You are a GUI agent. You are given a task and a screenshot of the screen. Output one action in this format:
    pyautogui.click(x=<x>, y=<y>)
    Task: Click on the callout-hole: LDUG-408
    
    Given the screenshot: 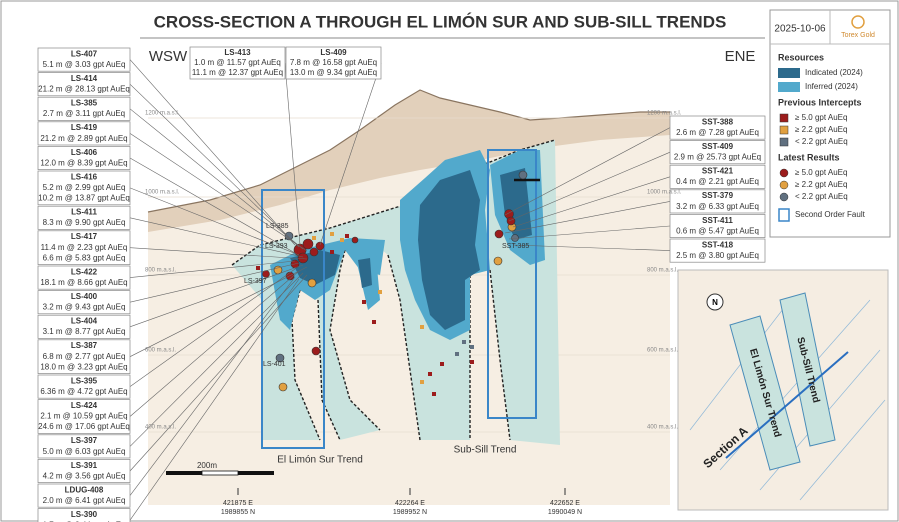 What is the action you would take?
    pyautogui.click(x=84, y=489)
    